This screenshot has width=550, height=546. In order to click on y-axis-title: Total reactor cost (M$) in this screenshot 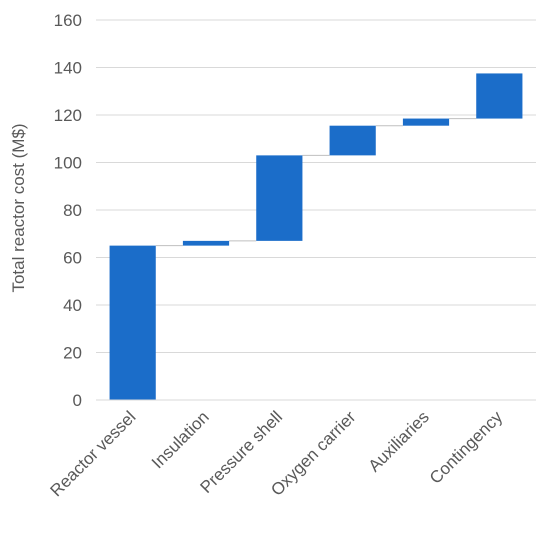, I will do `click(18, 207)`.